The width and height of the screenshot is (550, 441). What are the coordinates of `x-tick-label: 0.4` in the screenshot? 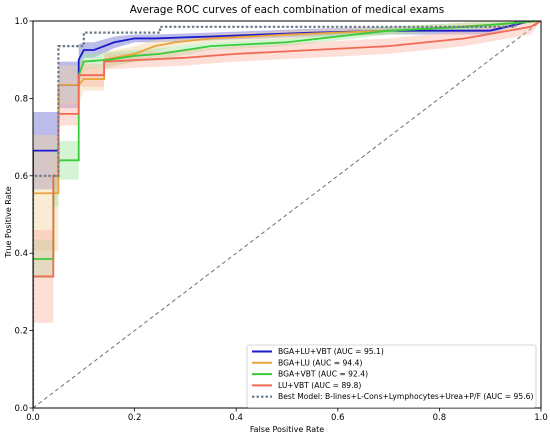 It's located at (236, 418).